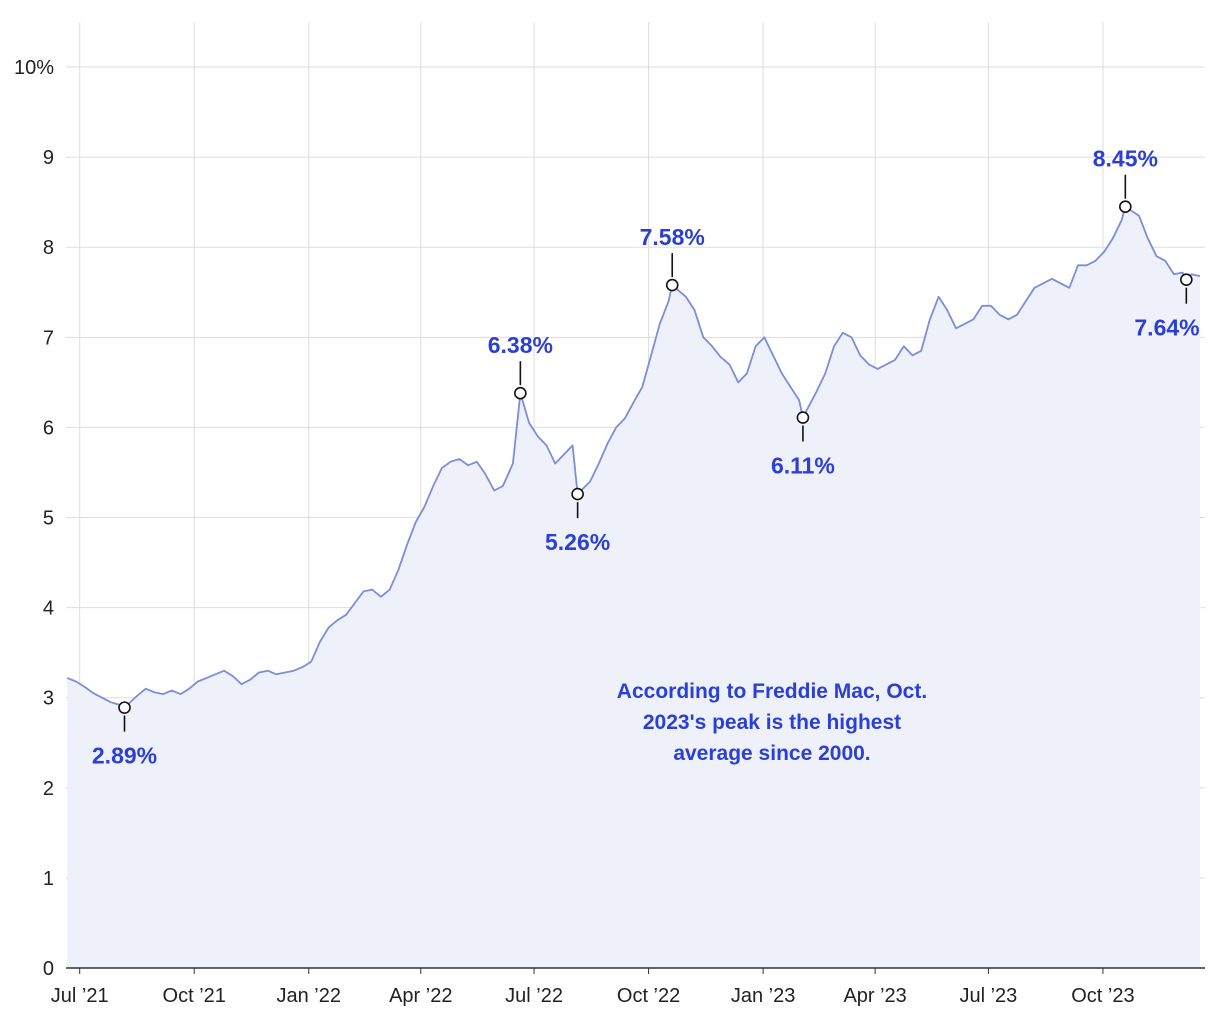  What do you see at coordinates (1125, 159) in the screenshot?
I see `annotation-label: 8.45%` at bounding box center [1125, 159].